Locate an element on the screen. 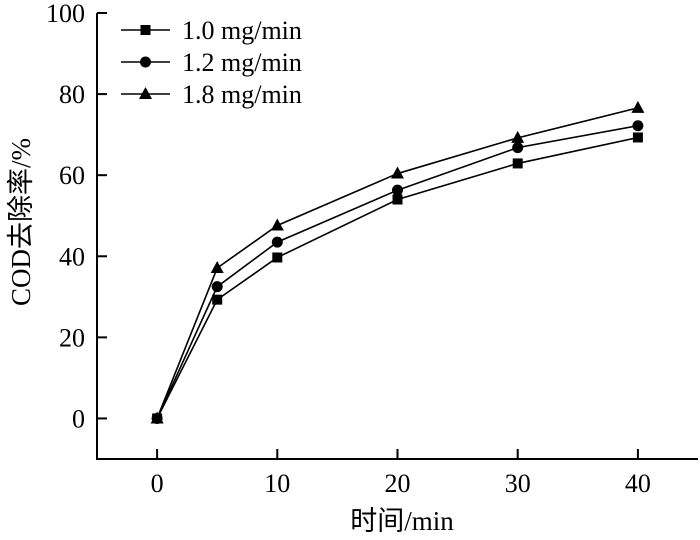  legend: 1.0 mg/min 1.2 mg/min 1.8 mg/min is located at coordinates (211, 62).